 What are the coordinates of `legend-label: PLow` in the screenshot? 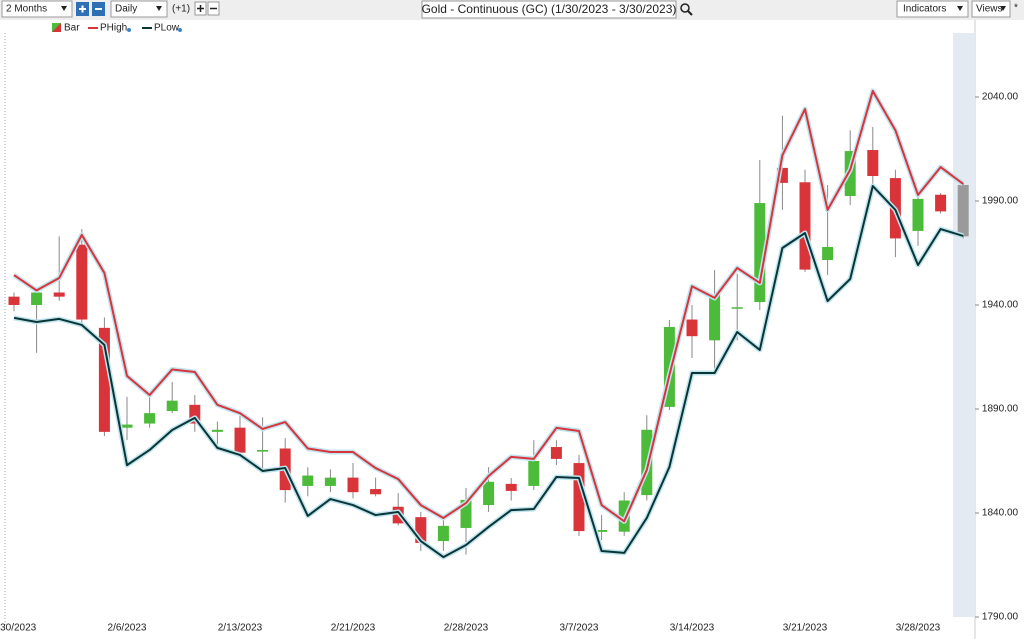 It's located at (167, 28).